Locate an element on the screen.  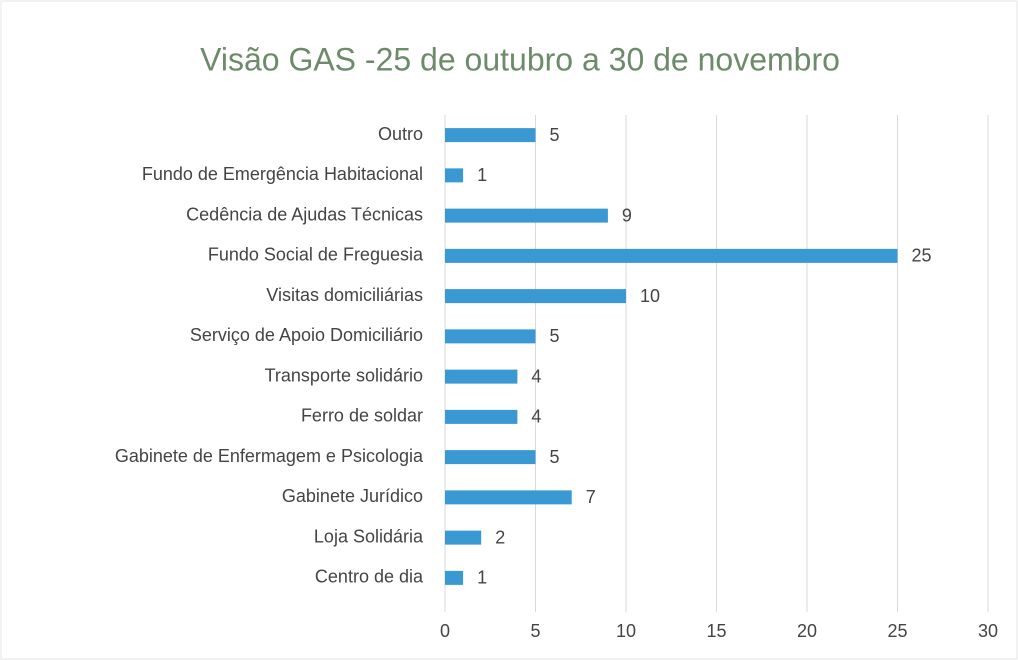
y-tick-label: Fundo de Emergência Habitacional is located at coordinates (282, 174).